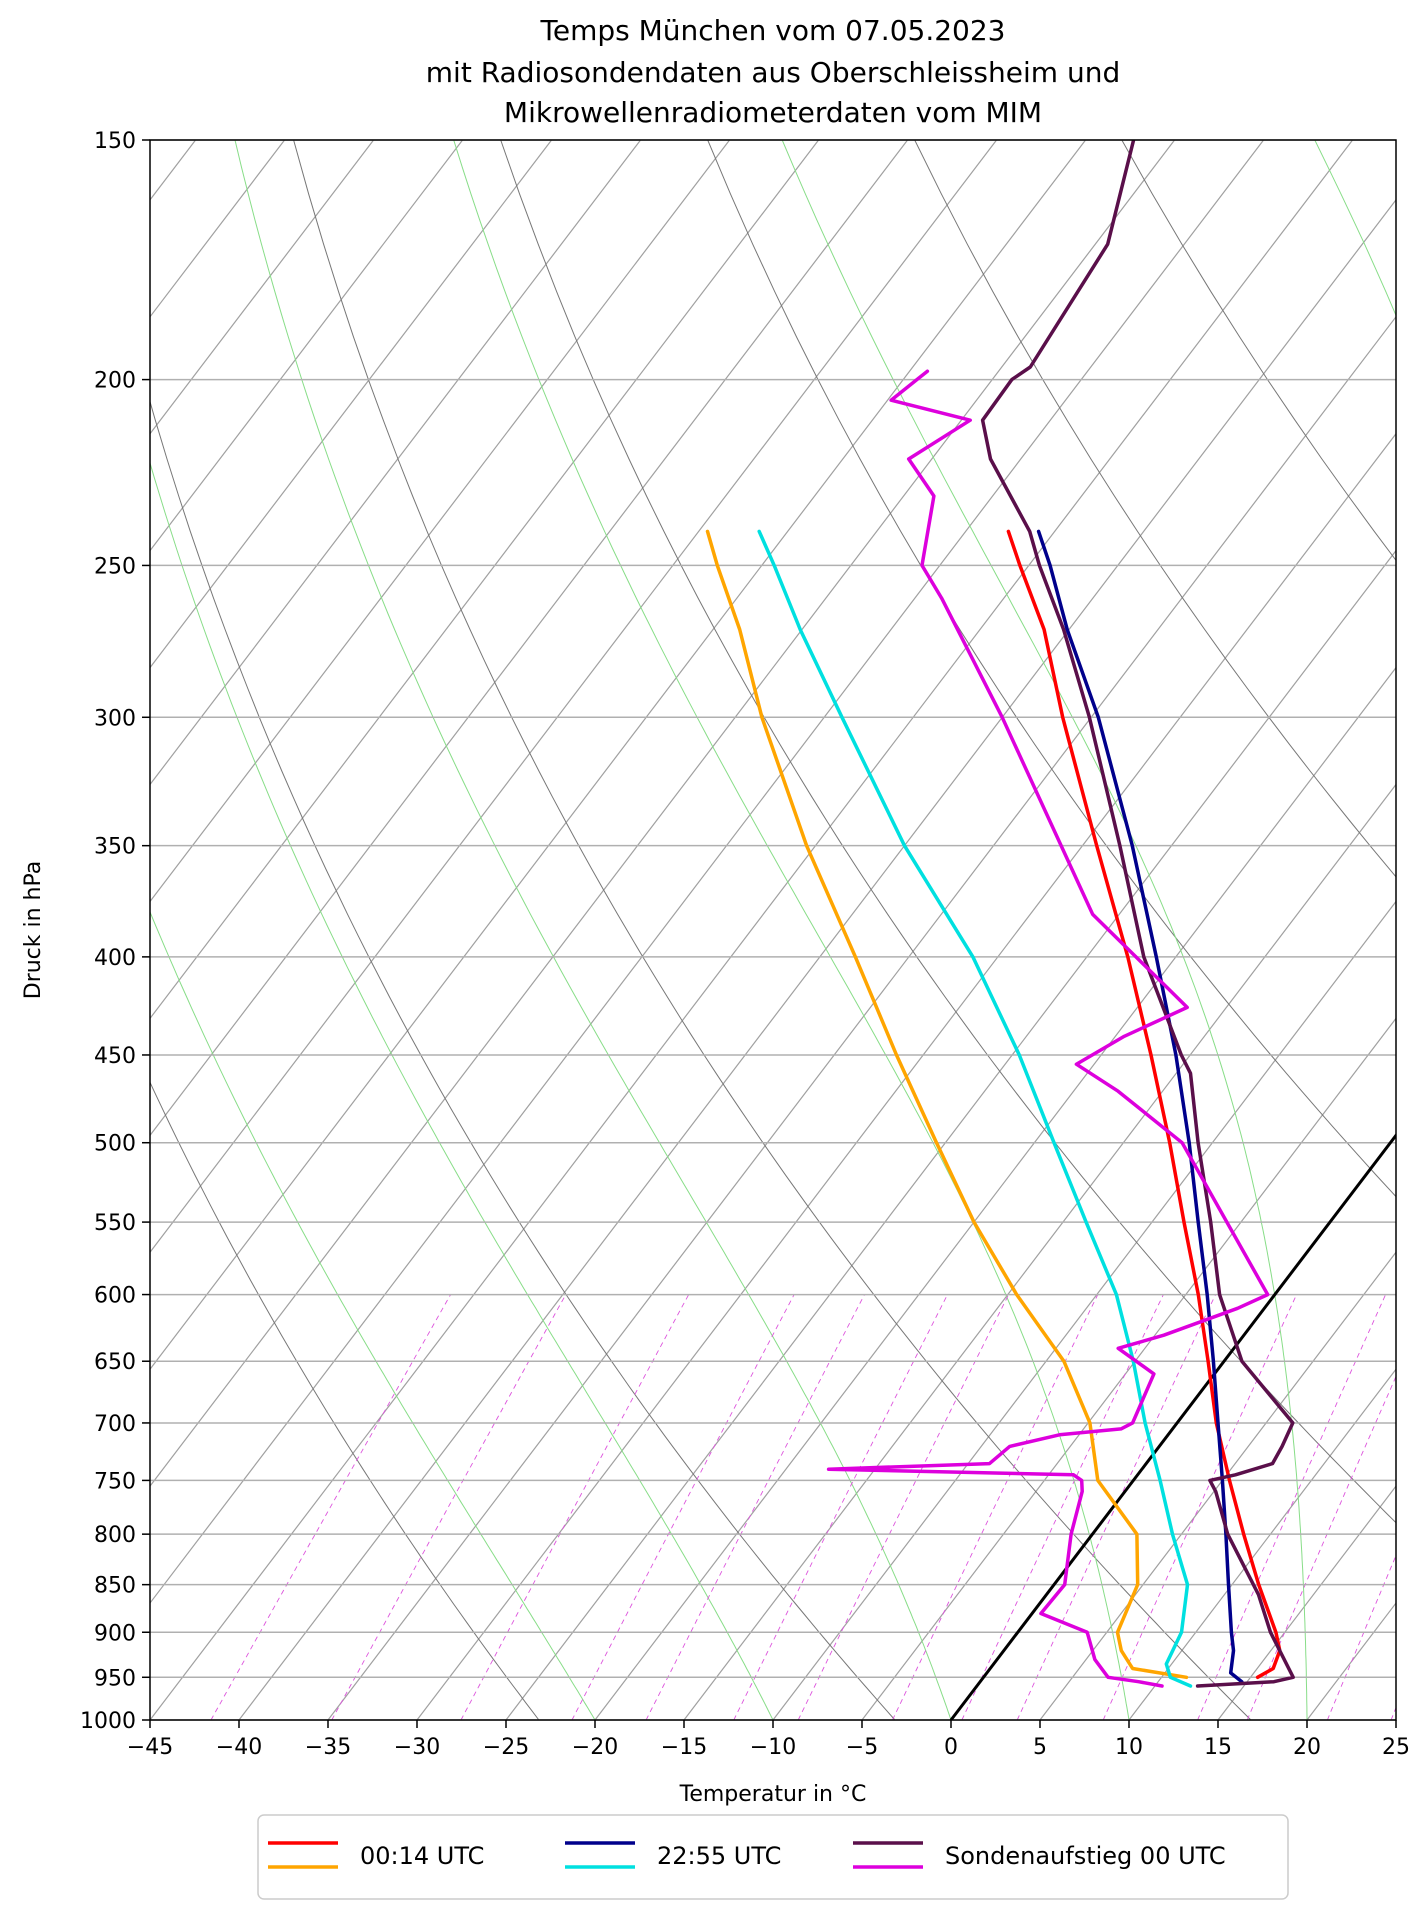 The image size is (1427, 1907). I want to click on legend-label: 22:55 UTC, so click(719, 1856).